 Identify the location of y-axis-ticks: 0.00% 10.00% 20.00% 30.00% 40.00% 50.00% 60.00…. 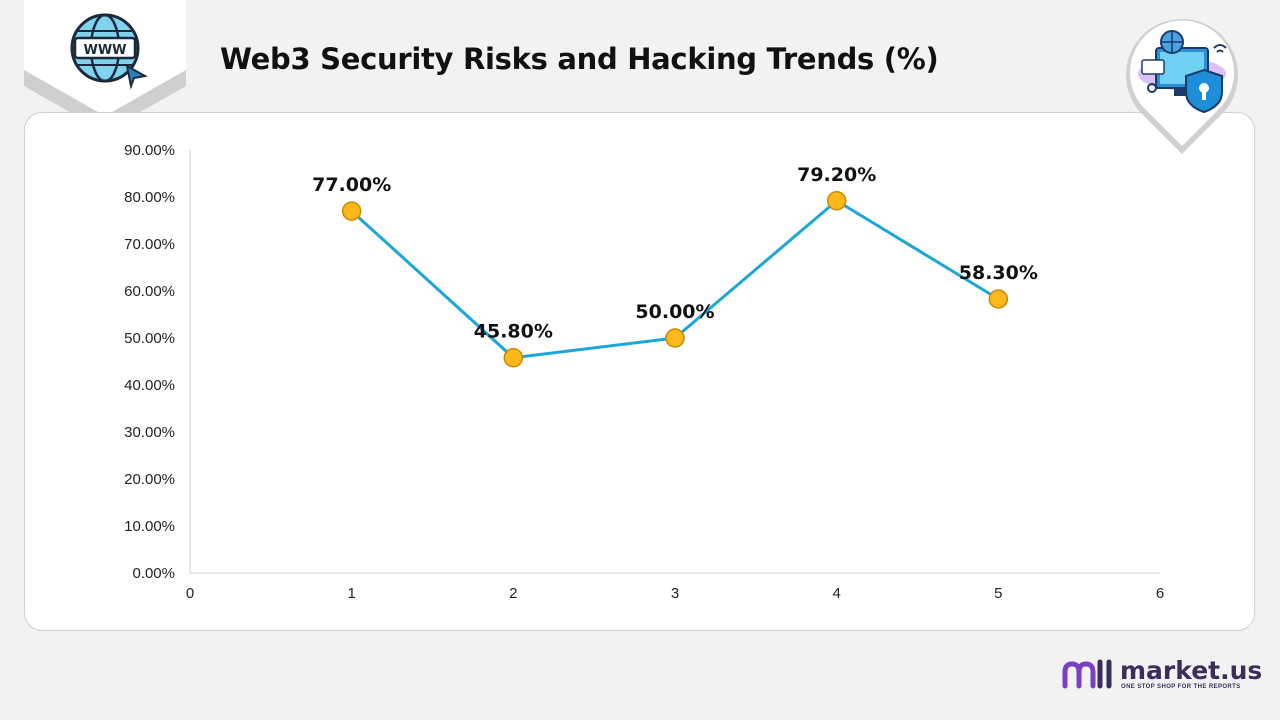
(149, 362).